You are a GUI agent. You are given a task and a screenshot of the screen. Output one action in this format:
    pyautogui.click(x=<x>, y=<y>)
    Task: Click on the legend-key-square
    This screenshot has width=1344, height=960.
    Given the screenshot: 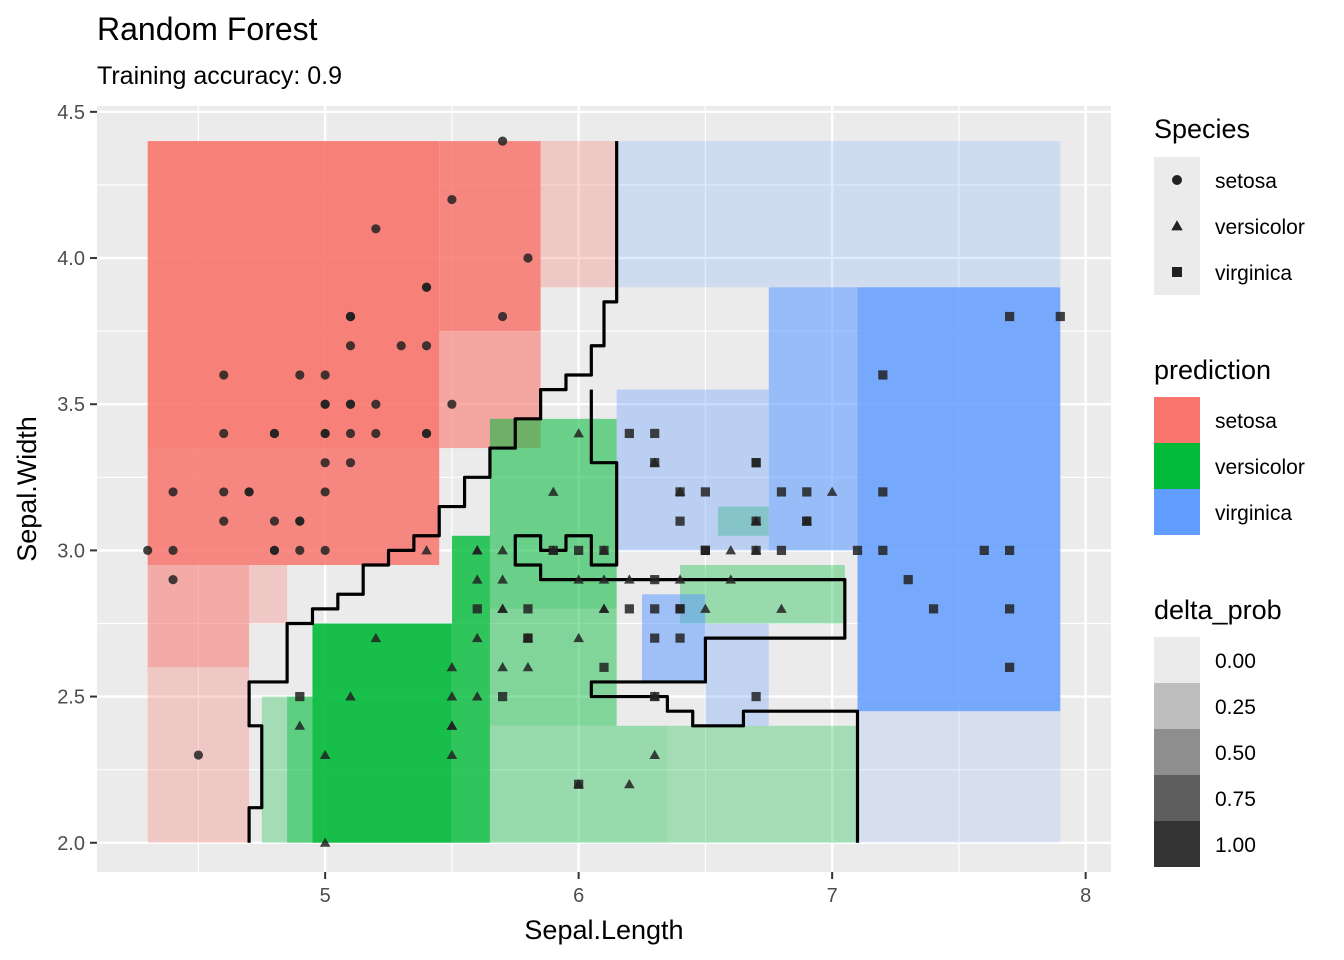 What is the action you would take?
    pyautogui.click(x=1177, y=272)
    